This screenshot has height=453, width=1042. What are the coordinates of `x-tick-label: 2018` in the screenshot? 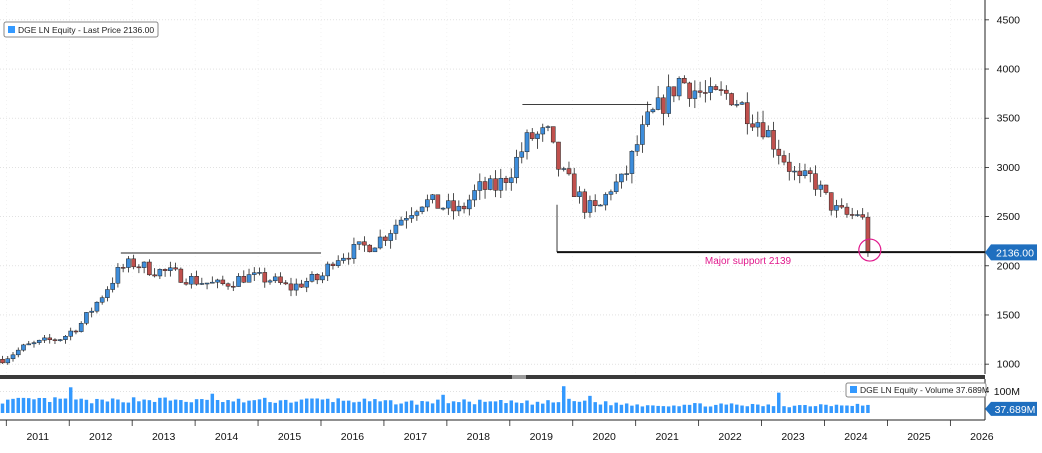 It's located at (479, 437).